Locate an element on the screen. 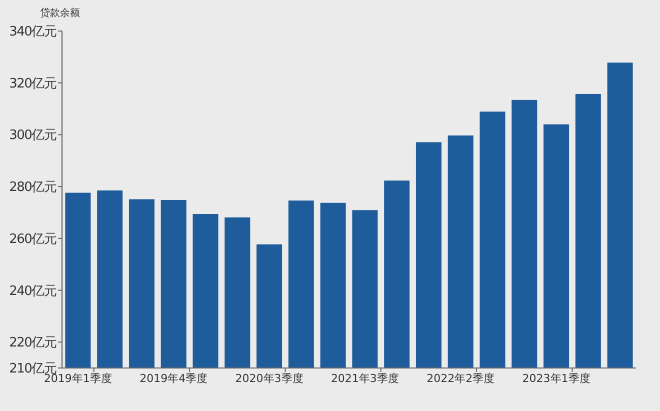 The height and width of the screenshot is (411, 660). y-axis-title: 贷款余额 is located at coordinates (60, 13).